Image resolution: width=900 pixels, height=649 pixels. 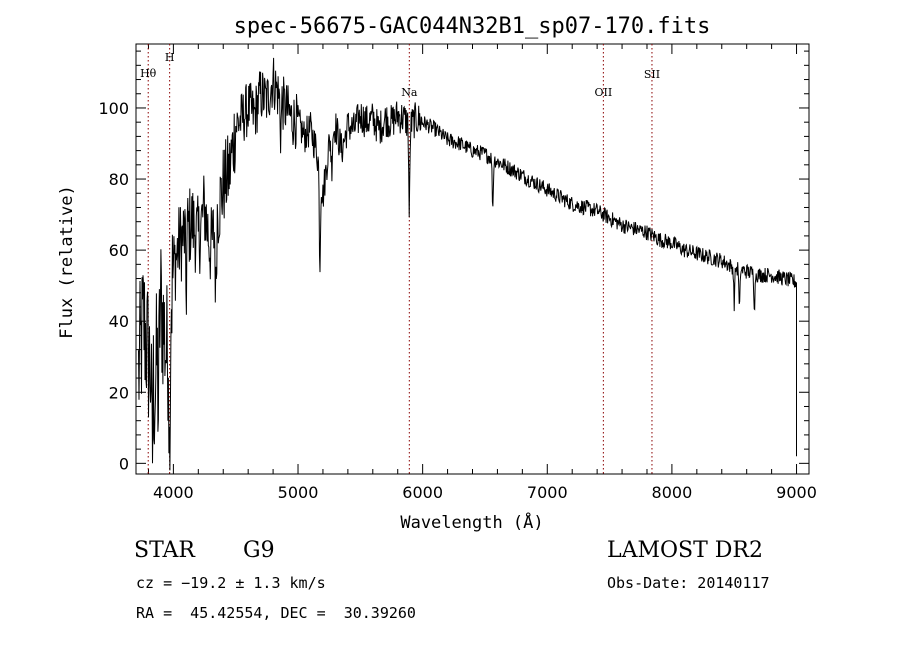 What do you see at coordinates (119, 321) in the screenshot?
I see `y-tick-label: 40` at bounding box center [119, 321].